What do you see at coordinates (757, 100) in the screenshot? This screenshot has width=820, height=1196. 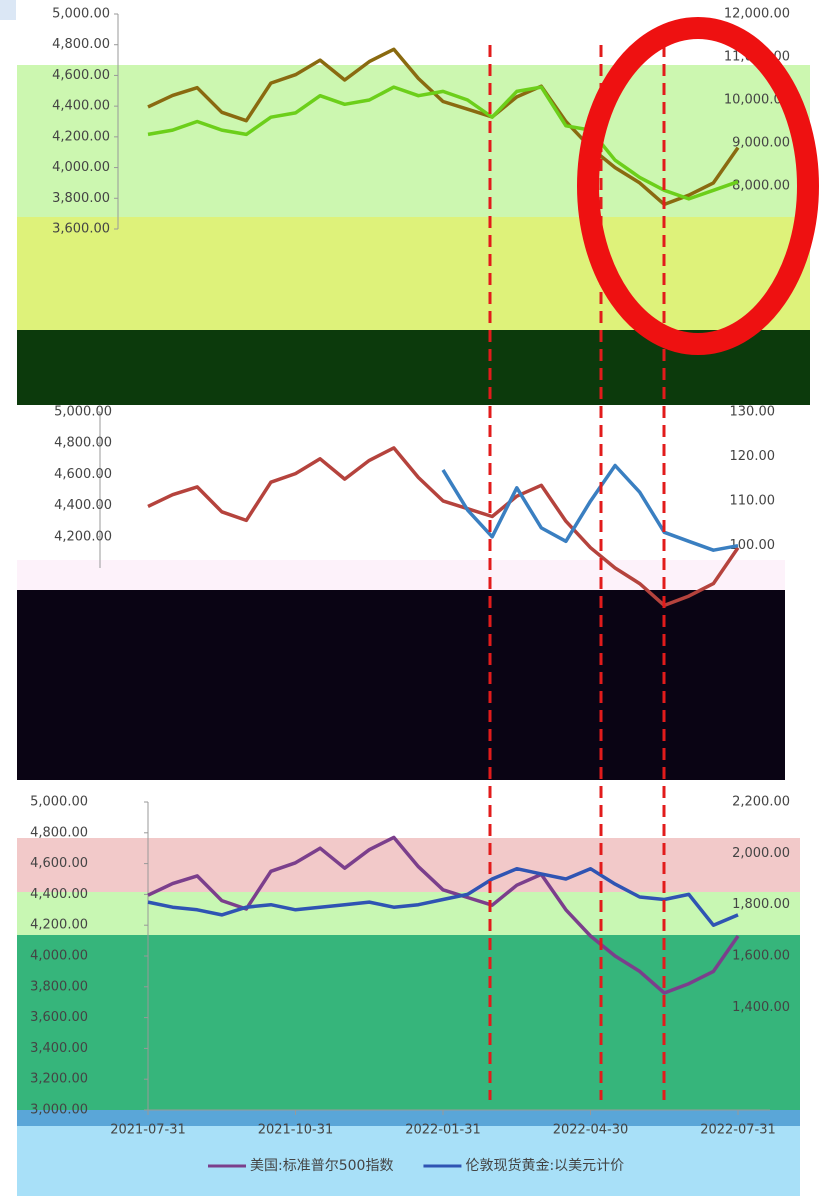 I see `y2-tick-label: 10,000.00` at bounding box center [757, 100].